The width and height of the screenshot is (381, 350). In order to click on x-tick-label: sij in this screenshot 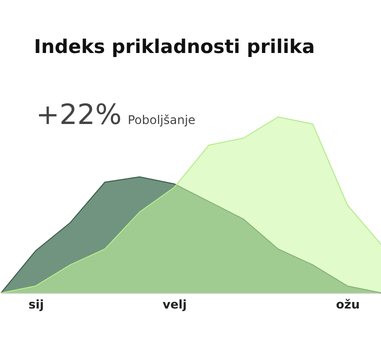, I will do `click(36, 305)`.